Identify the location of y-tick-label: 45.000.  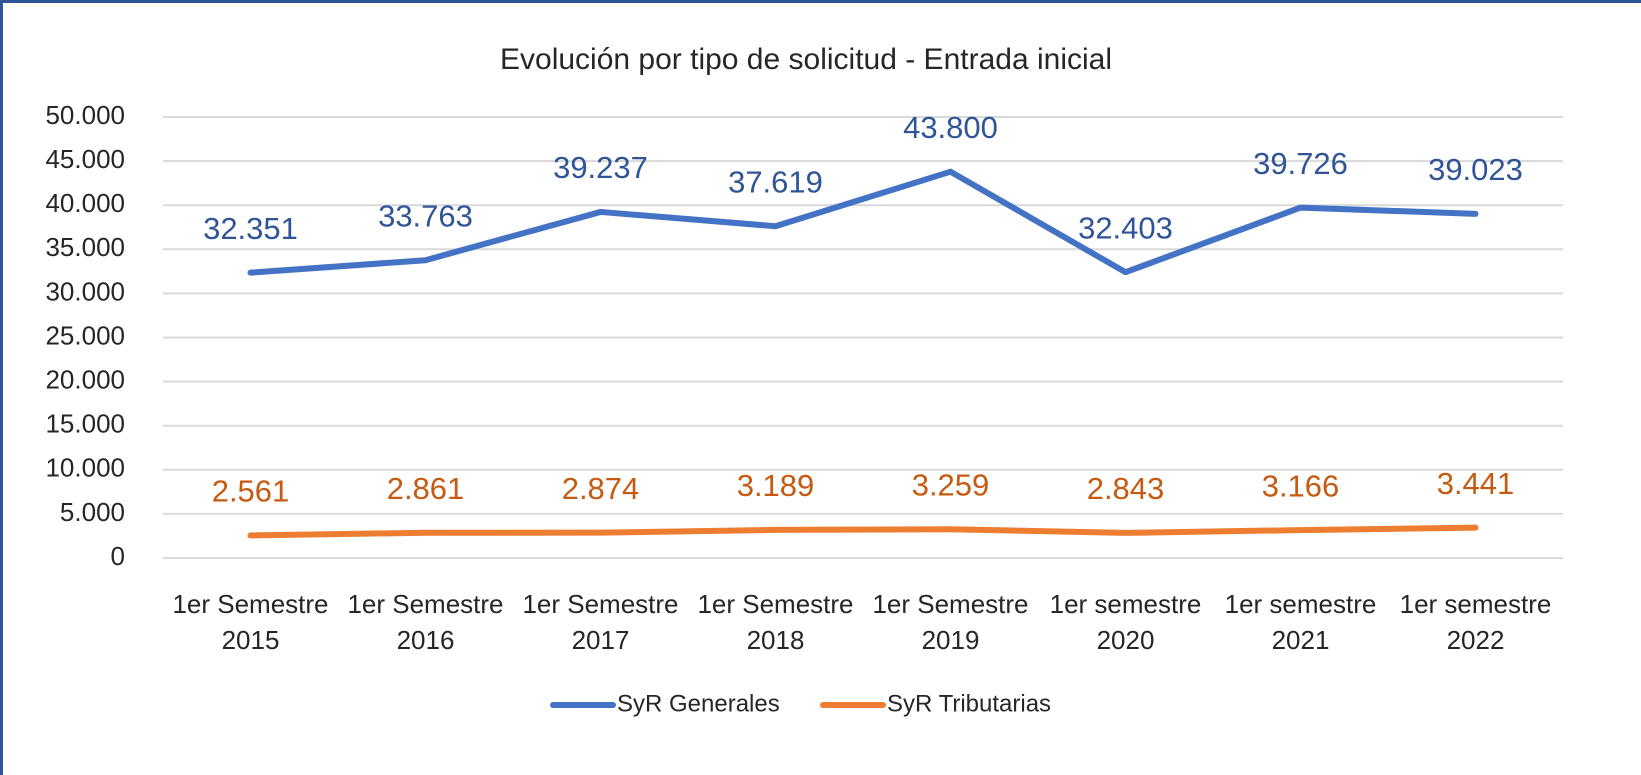
(85, 159).